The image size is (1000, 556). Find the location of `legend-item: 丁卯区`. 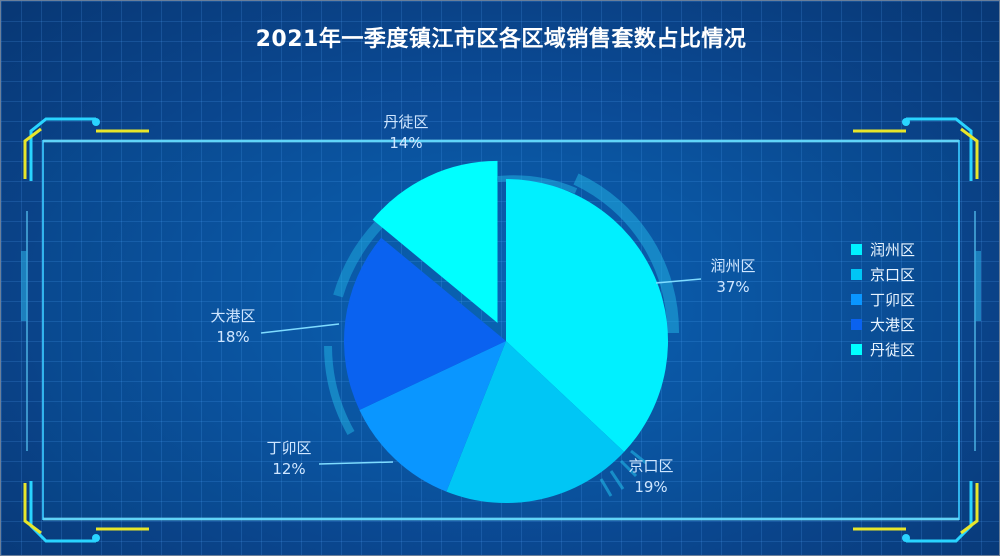

legend-item: 丁卯区 is located at coordinates (883, 299).